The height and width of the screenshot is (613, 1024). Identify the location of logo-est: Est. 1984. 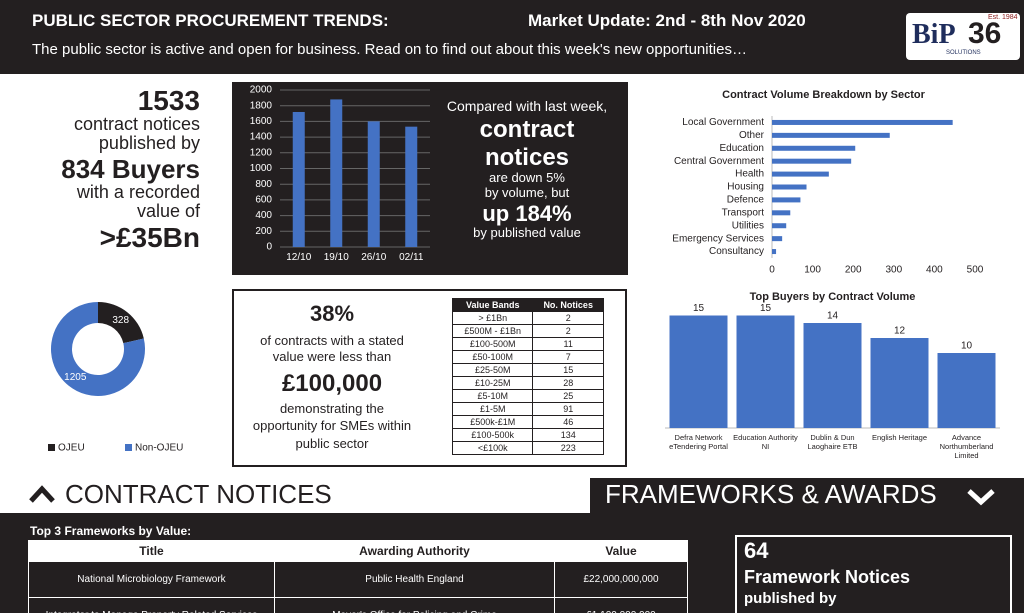
(1003, 17).